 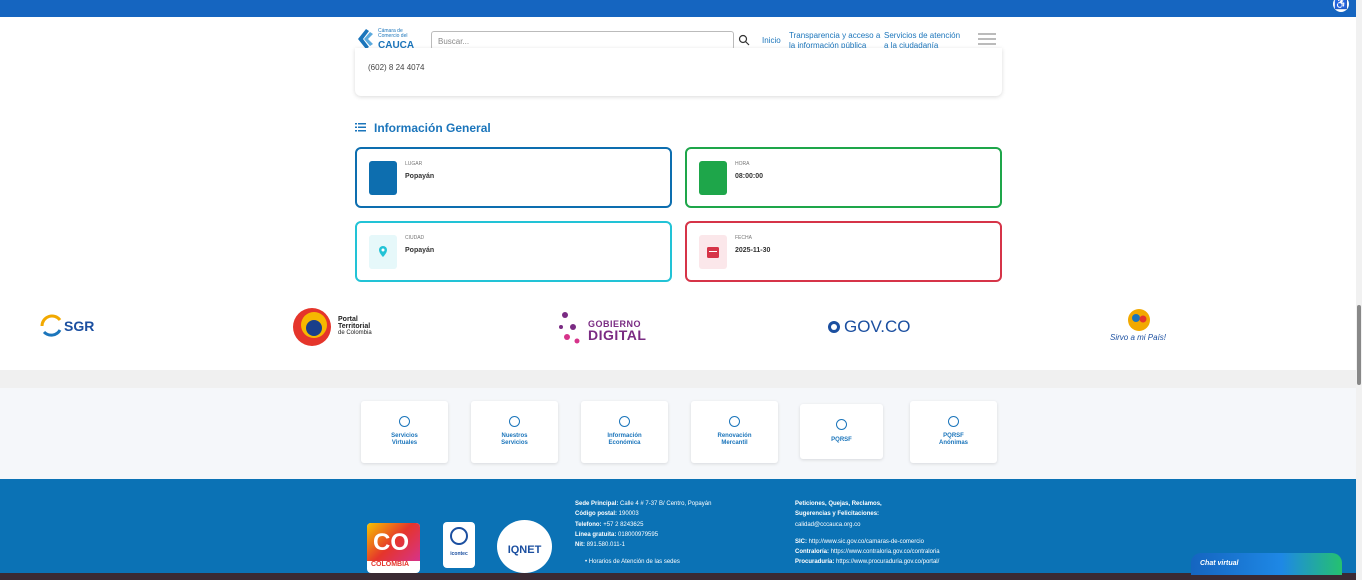 I want to click on partner-text: de Colombia, so click(x=355, y=333).